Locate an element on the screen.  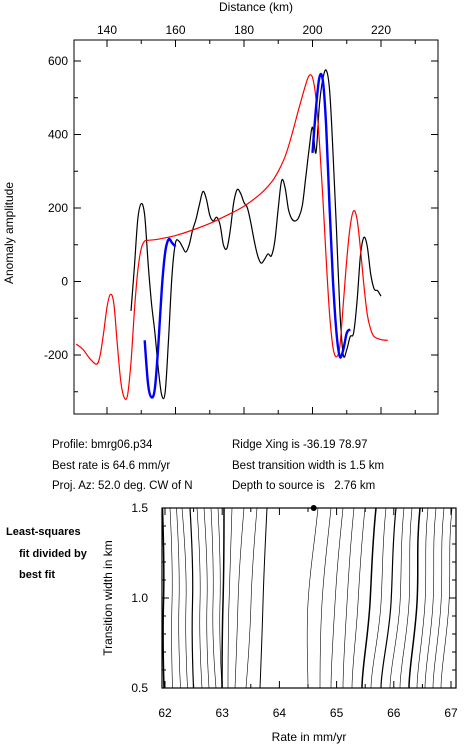
x-tick-label: 180 is located at coordinates (244, 30).